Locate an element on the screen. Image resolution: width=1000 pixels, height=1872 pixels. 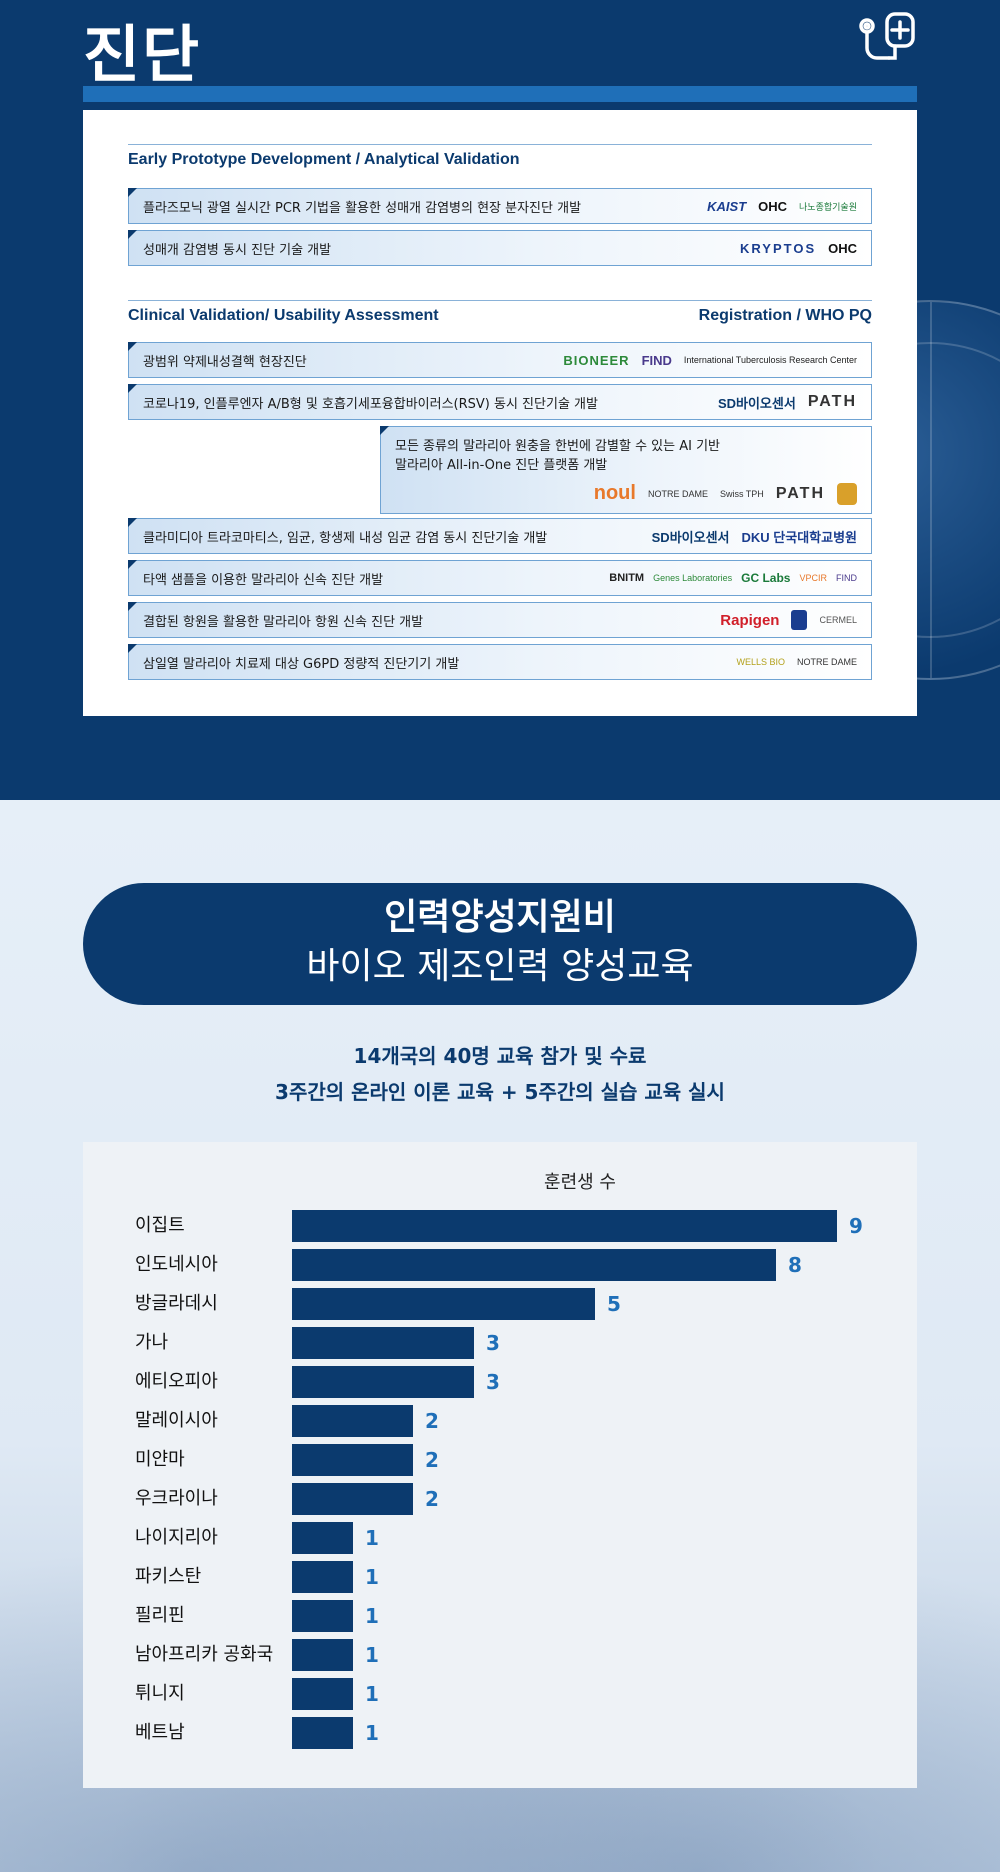
chart-title: 훈련생 수 is located at coordinates (580, 1182).